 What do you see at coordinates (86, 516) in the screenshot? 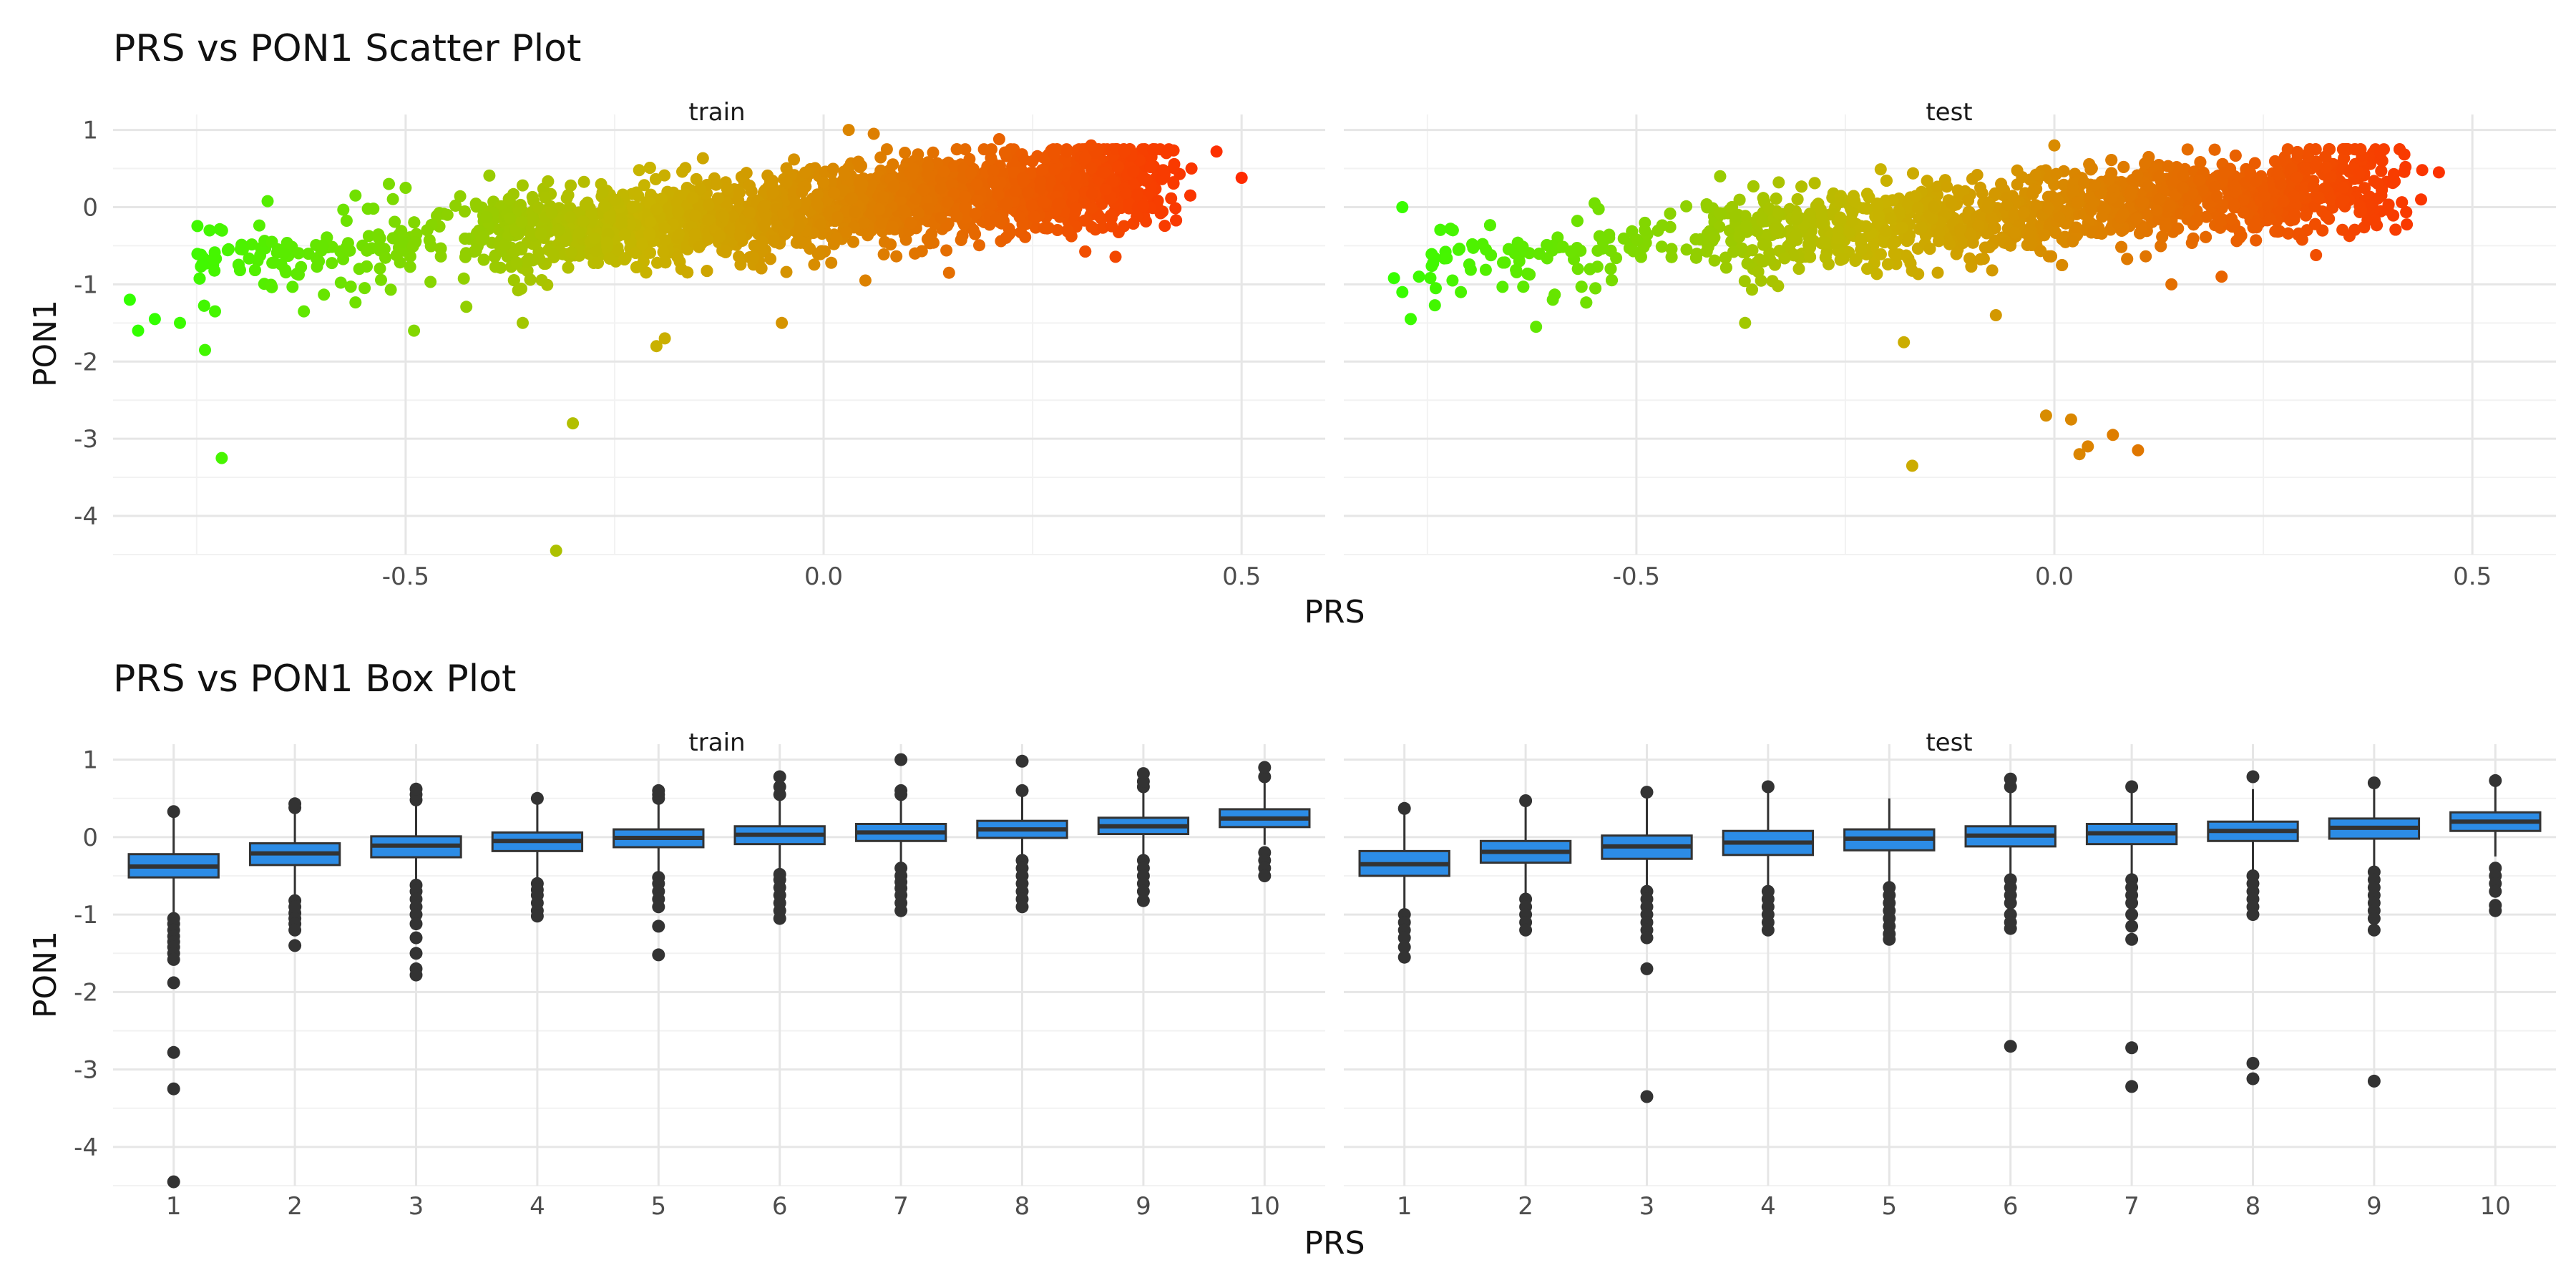
I see `scatter-ytick-label: -4` at bounding box center [86, 516].